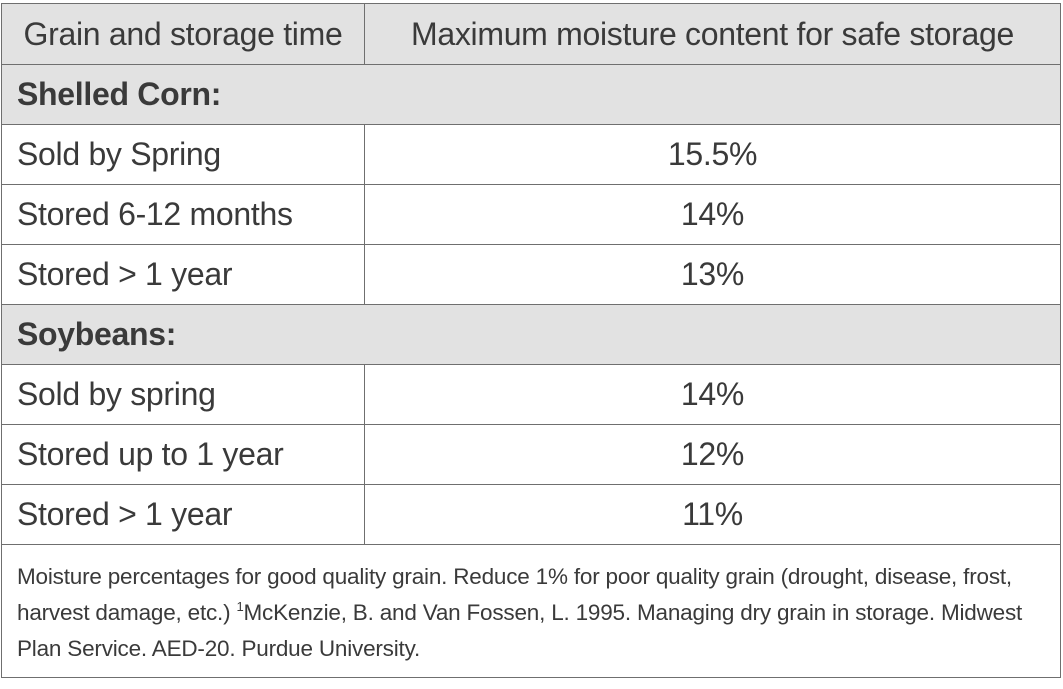 The image size is (1063, 689). Describe the element at coordinates (183, 154) in the screenshot. I see `row-label: Sold by Spring` at that location.